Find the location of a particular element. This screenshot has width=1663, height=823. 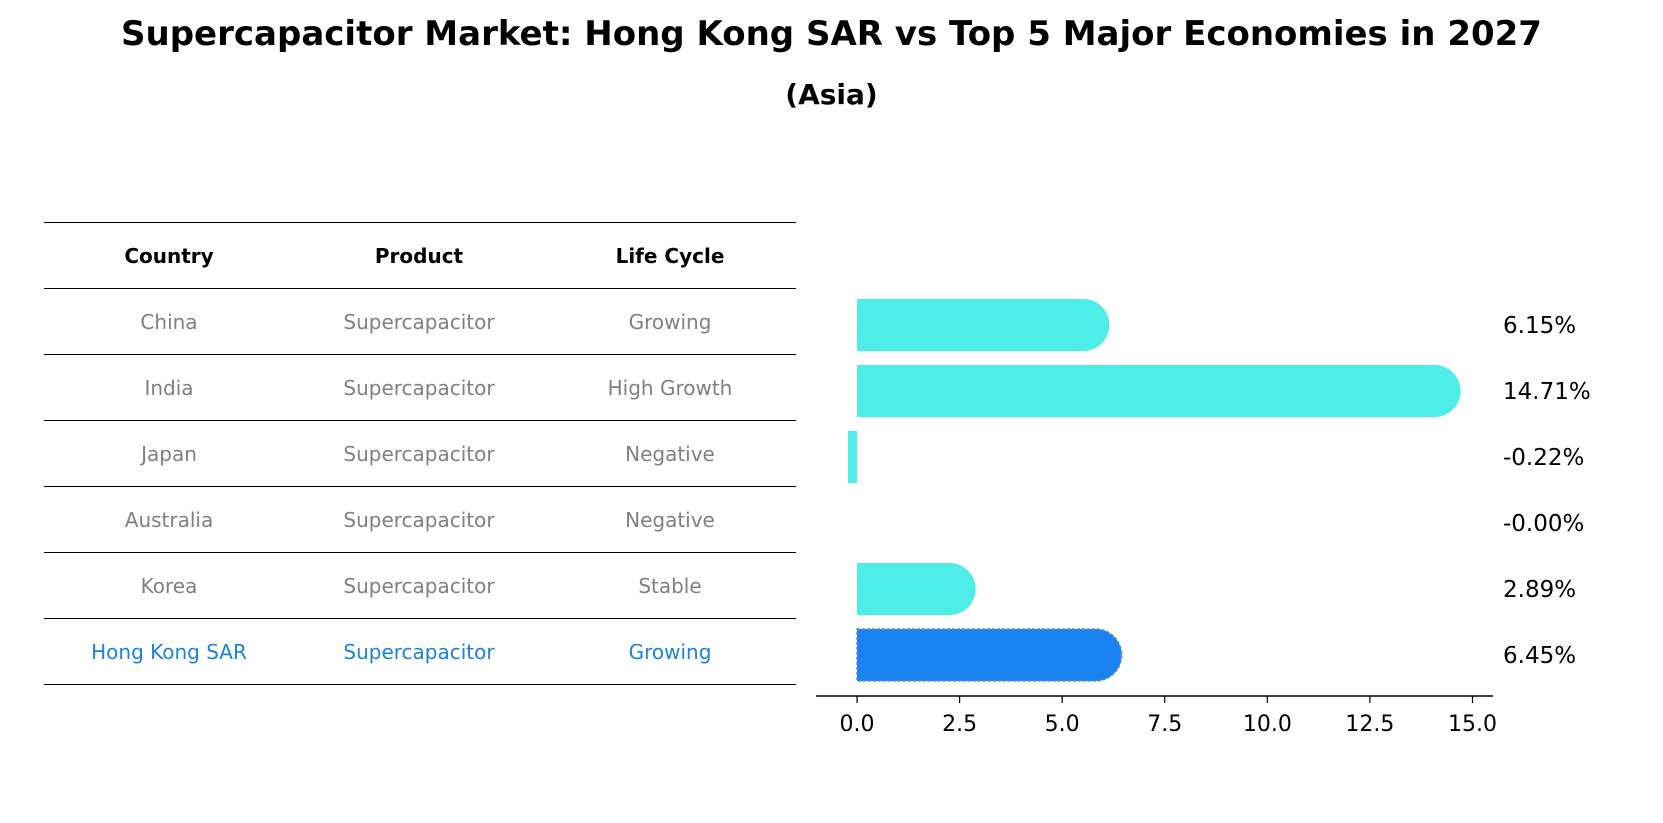

cell-life-cycle: High Growth is located at coordinates (670, 387).